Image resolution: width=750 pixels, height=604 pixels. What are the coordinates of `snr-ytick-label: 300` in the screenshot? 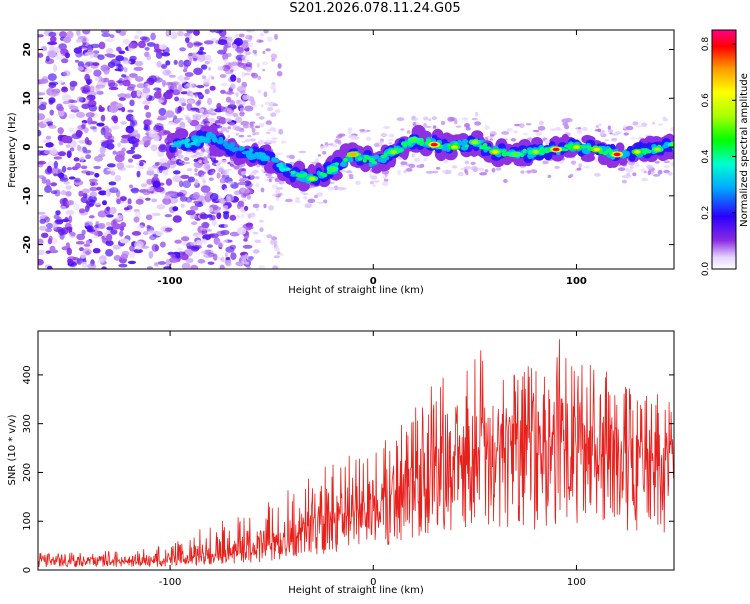 It's located at (27, 423).